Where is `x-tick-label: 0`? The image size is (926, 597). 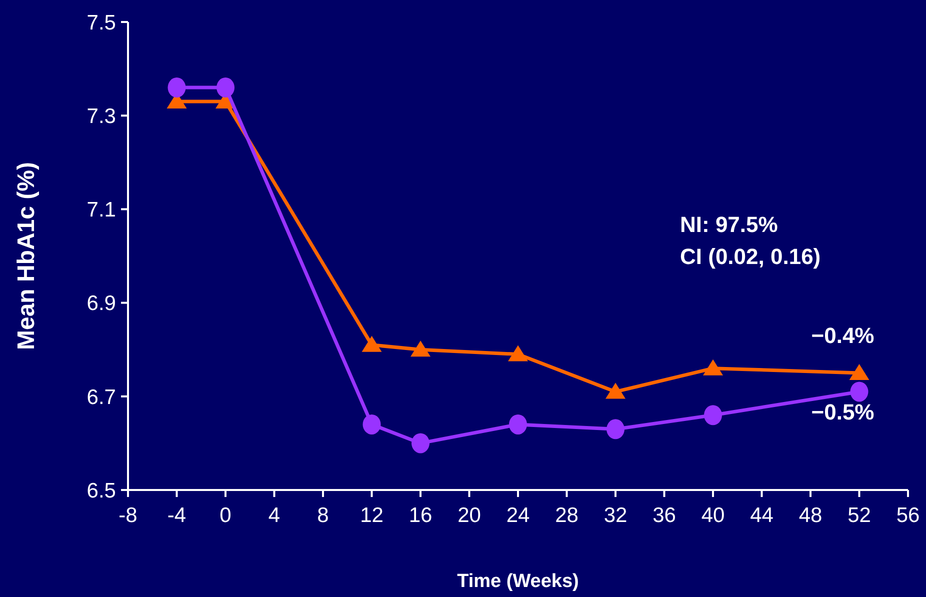 x-tick-label: 0 is located at coordinates (226, 515).